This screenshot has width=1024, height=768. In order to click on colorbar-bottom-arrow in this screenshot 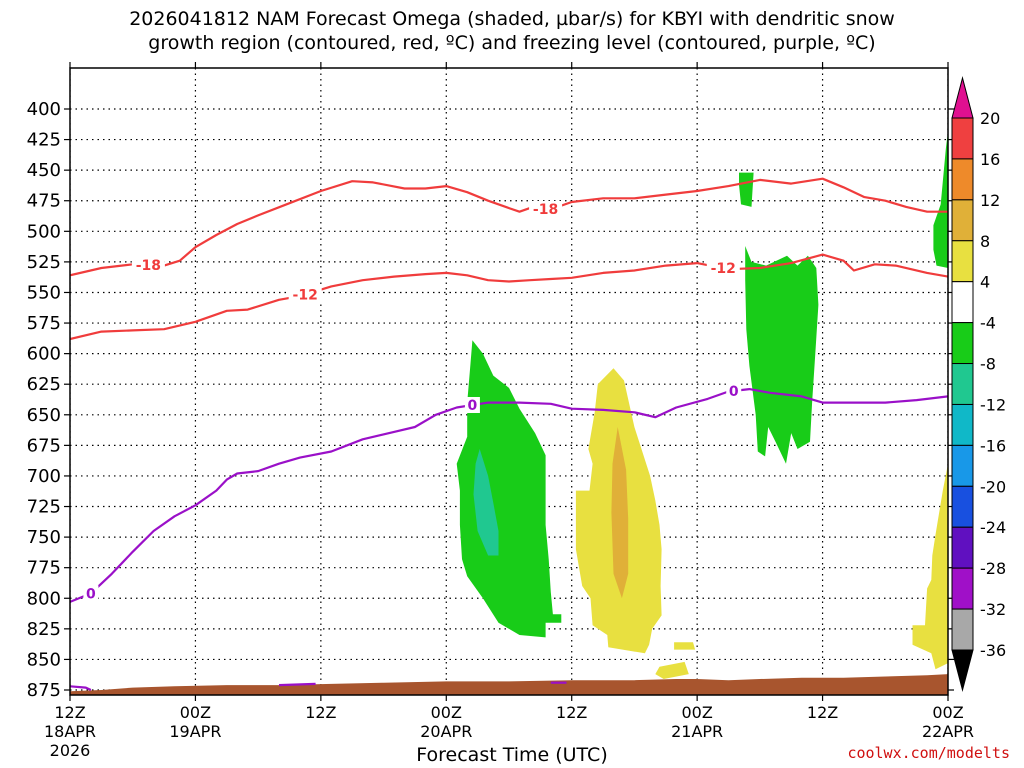, I will do `click(962, 670)`.